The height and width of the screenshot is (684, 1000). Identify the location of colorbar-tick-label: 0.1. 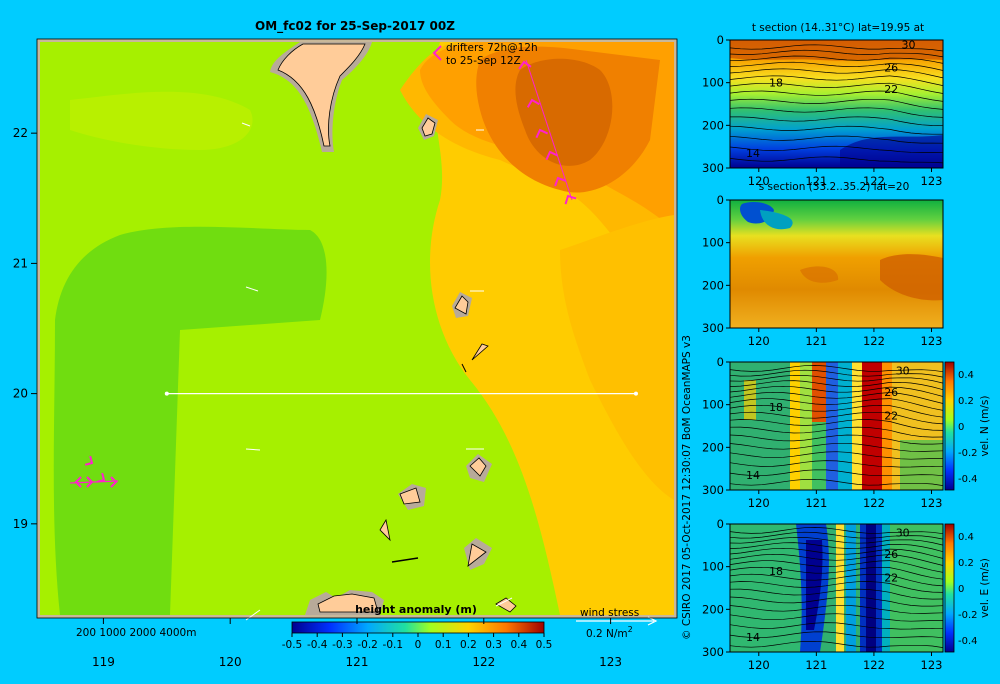
(443, 645).